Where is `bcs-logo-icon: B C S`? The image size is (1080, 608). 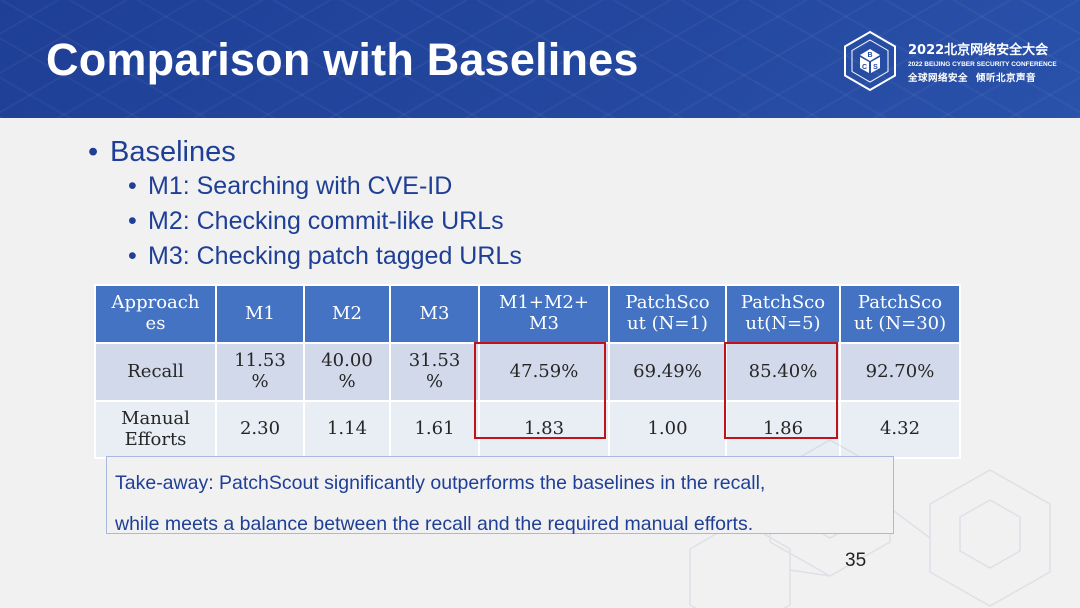
bcs-logo-icon: B C S is located at coordinates (870, 61).